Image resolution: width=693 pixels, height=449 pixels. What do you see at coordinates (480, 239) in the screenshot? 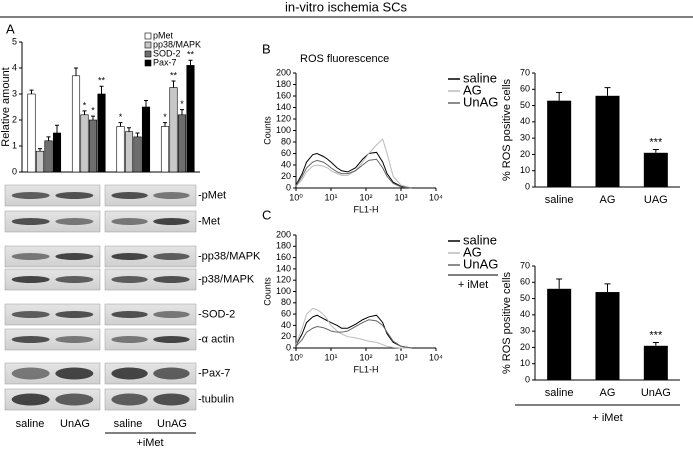
I see `legend-label: saline` at bounding box center [480, 239].